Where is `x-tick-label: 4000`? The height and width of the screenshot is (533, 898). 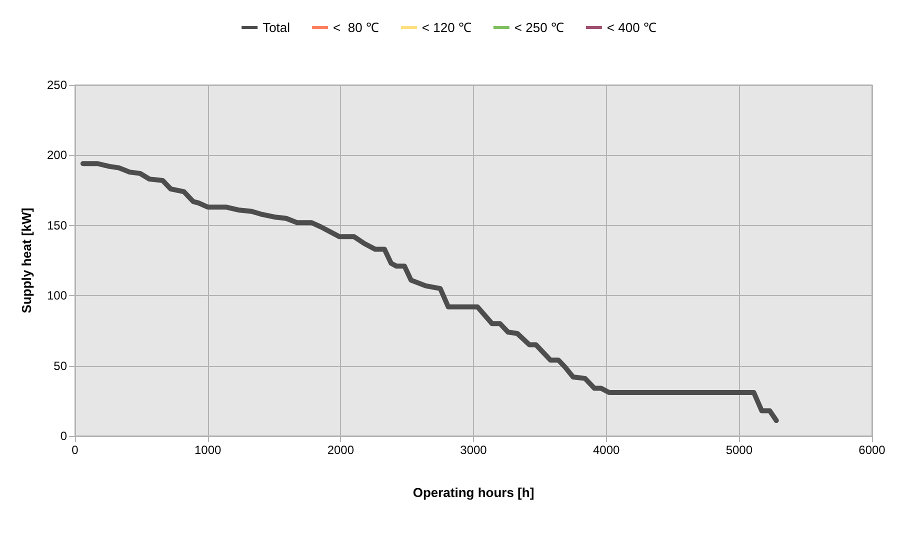
x-tick-label: 4000 is located at coordinates (606, 450).